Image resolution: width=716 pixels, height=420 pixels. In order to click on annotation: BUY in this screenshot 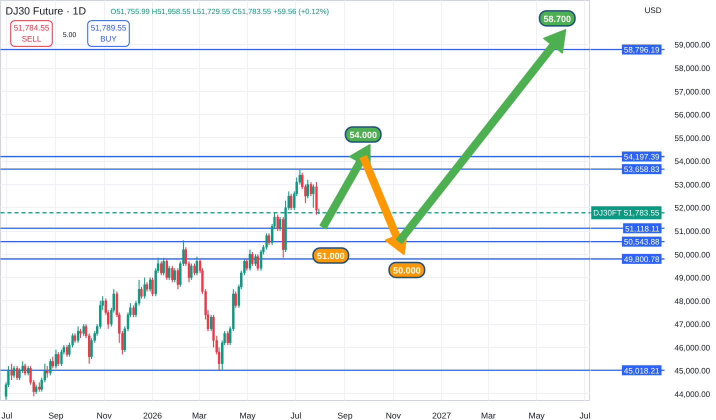, I will do `click(109, 39)`.